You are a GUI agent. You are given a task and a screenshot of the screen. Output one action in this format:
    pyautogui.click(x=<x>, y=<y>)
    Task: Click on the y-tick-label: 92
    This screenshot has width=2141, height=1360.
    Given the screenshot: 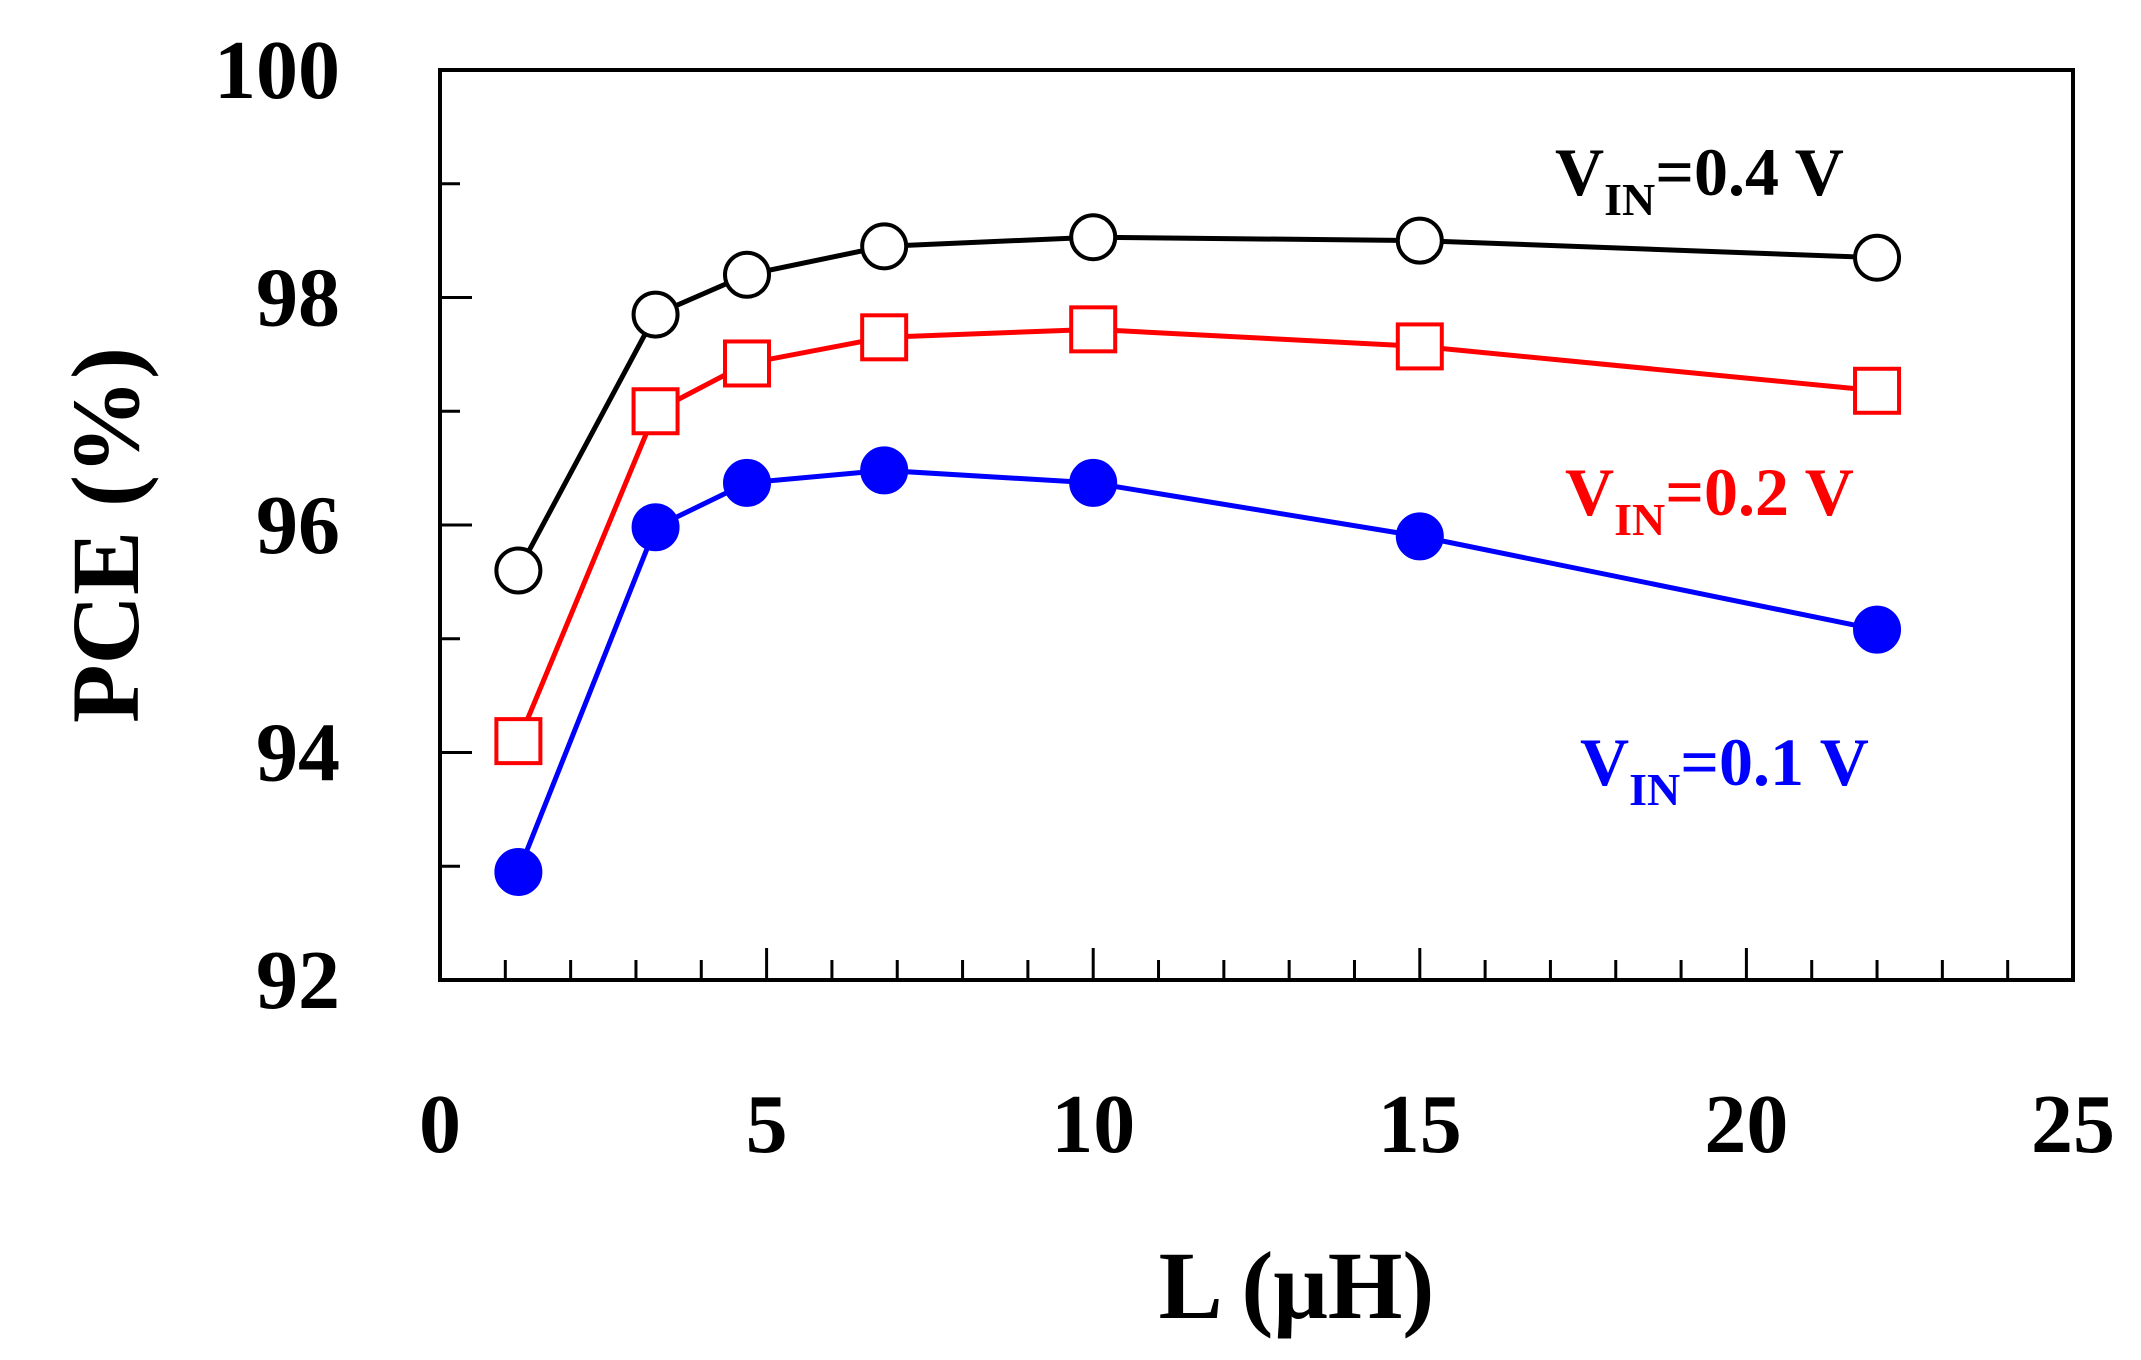 What is the action you would take?
    pyautogui.click(x=298, y=980)
    